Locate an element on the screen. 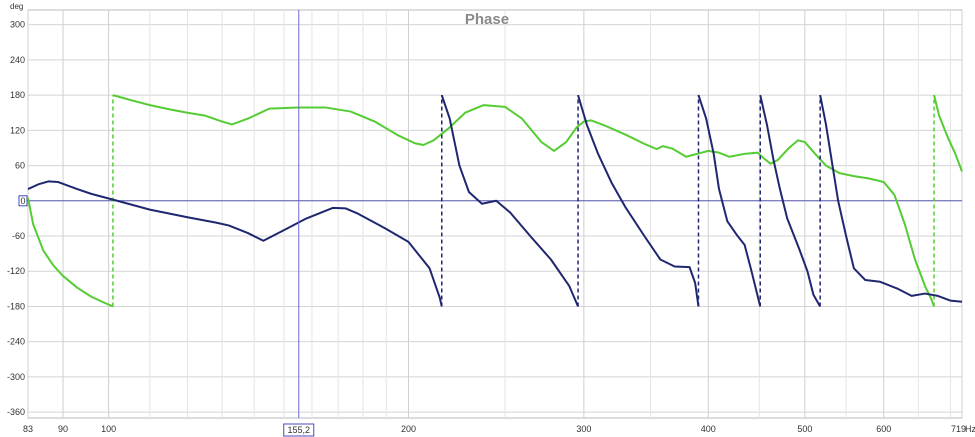 This screenshot has width=975, height=437. x-tick-label: 90 is located at coordinates (63, 429).